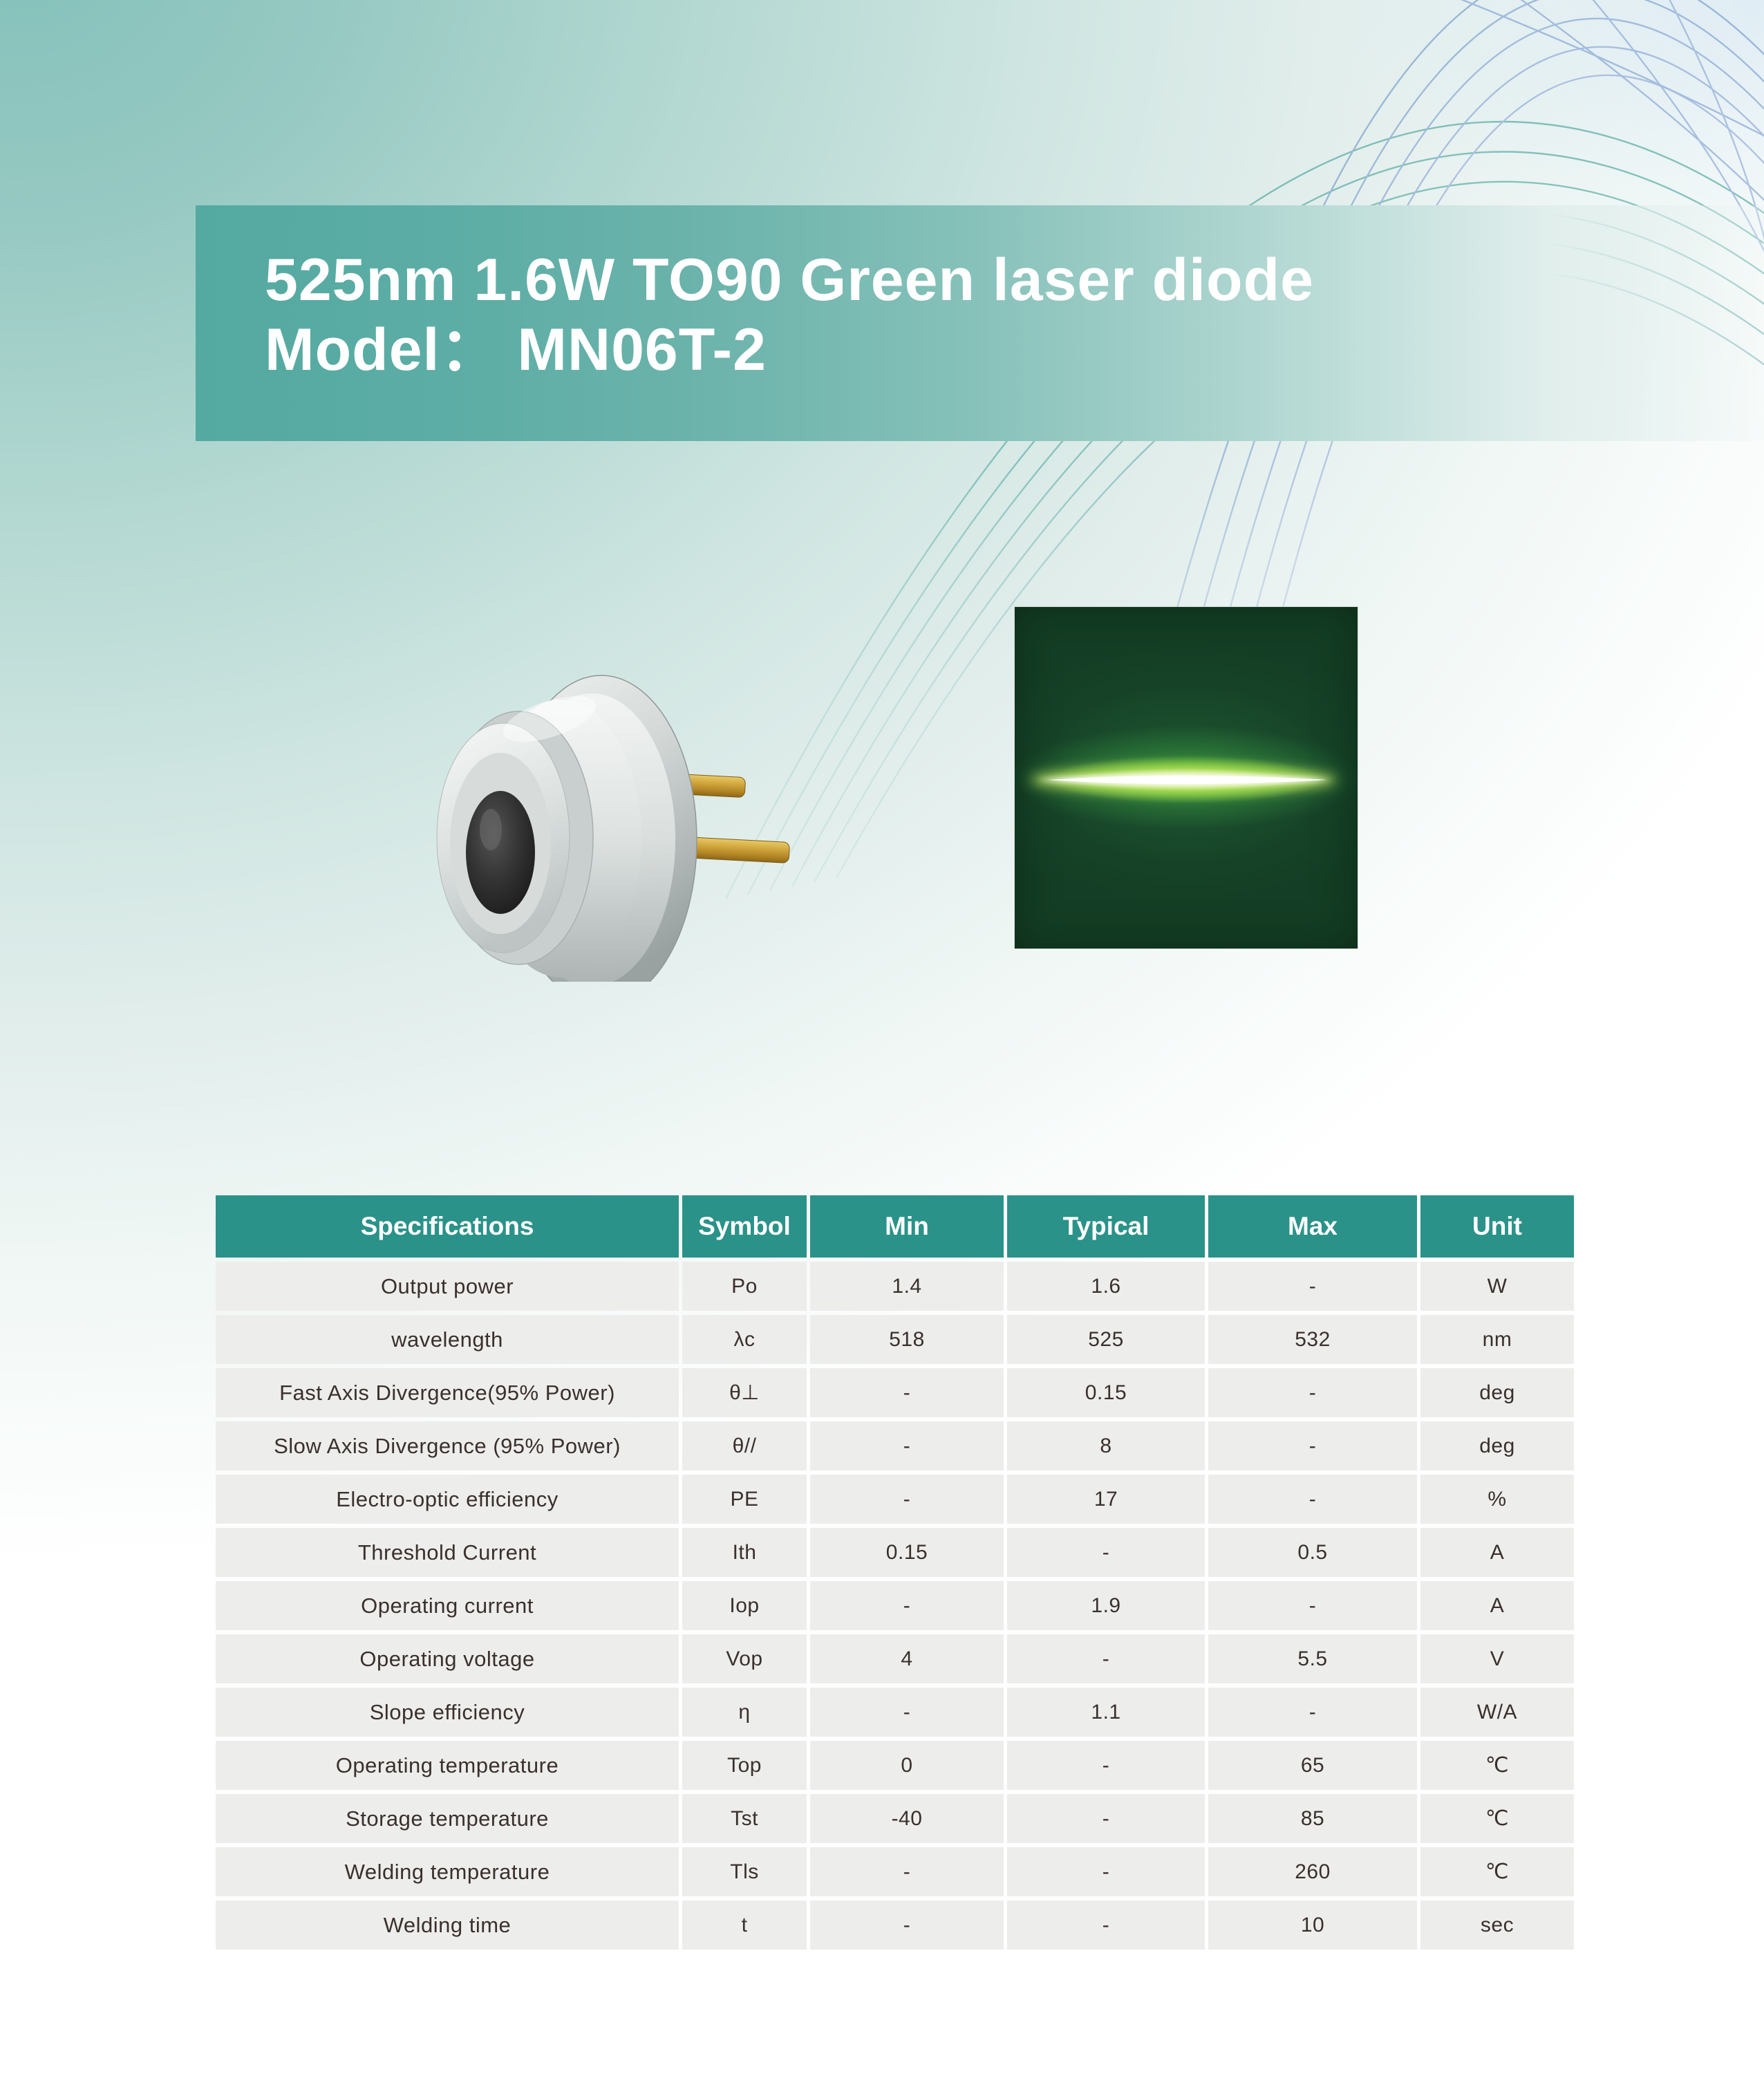 The image size is (1764, 2083). I want to click on table-row: Operating temperature Top 0-65 ℃, so click(895, 1765).